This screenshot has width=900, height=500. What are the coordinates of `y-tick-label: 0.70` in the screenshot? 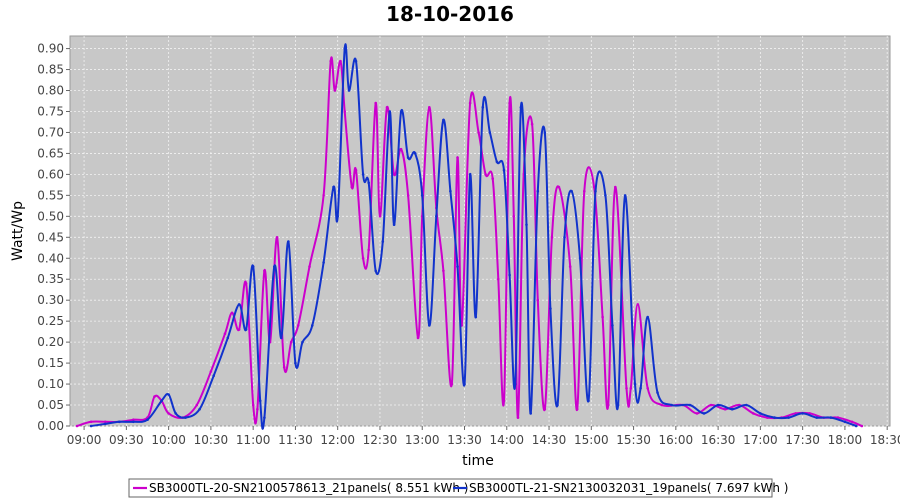 It's located at (50, 132).